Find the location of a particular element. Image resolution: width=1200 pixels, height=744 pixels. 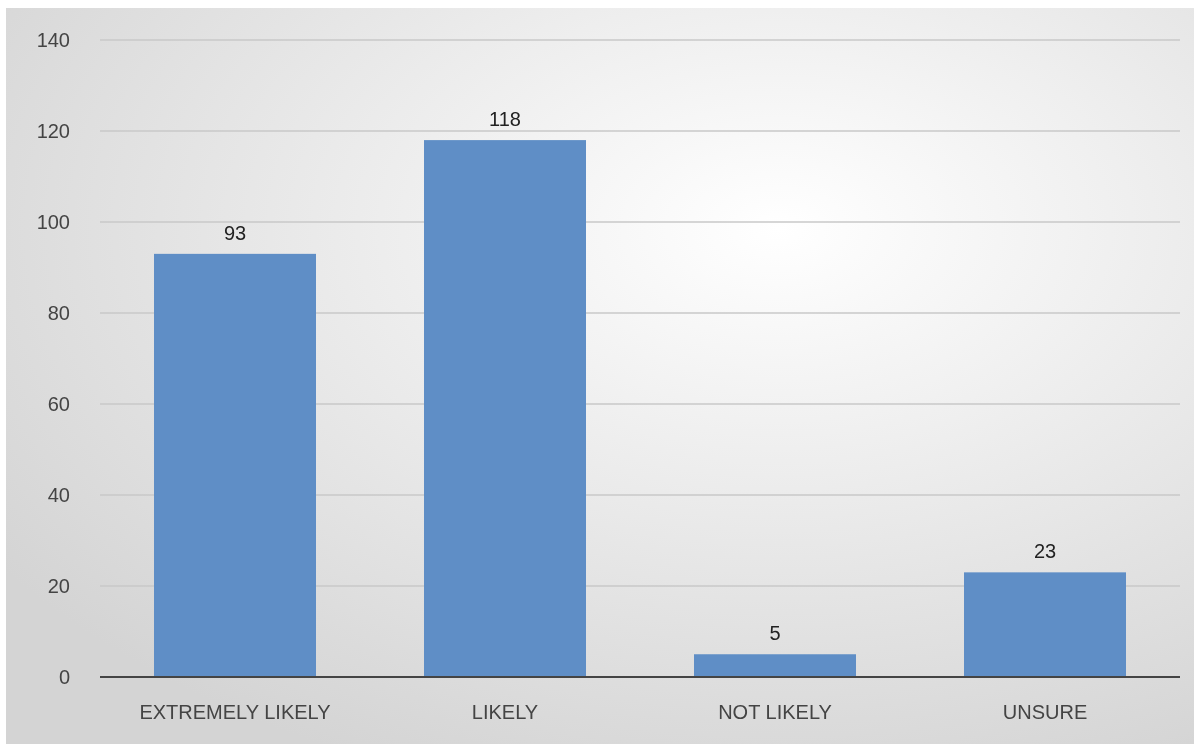

y-tick-label: 140 is located at coordinates (53, 40).